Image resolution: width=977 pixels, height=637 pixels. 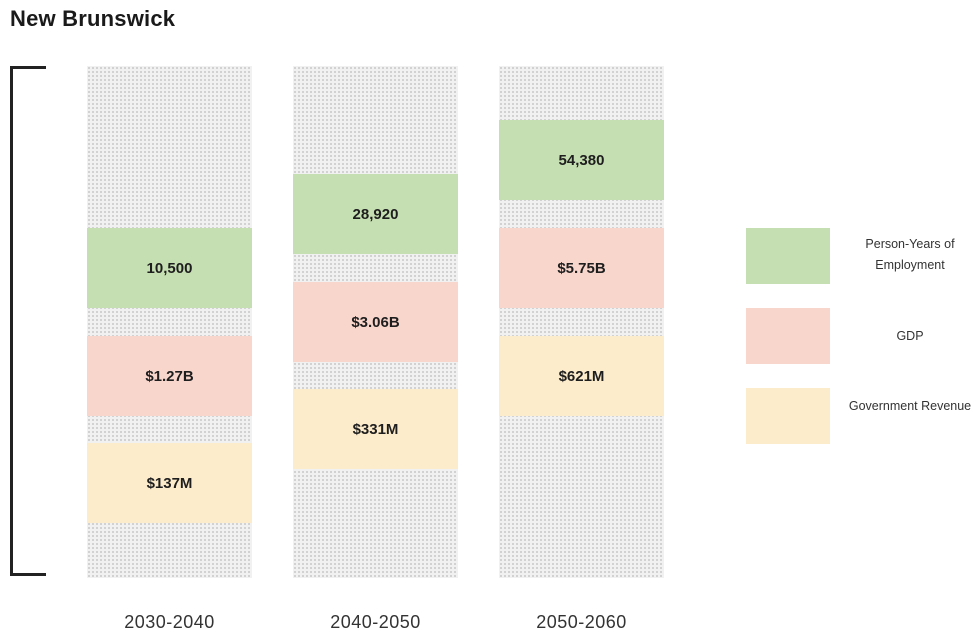 I want to click on revenue-value: $331M, so click(x=375, y=429).